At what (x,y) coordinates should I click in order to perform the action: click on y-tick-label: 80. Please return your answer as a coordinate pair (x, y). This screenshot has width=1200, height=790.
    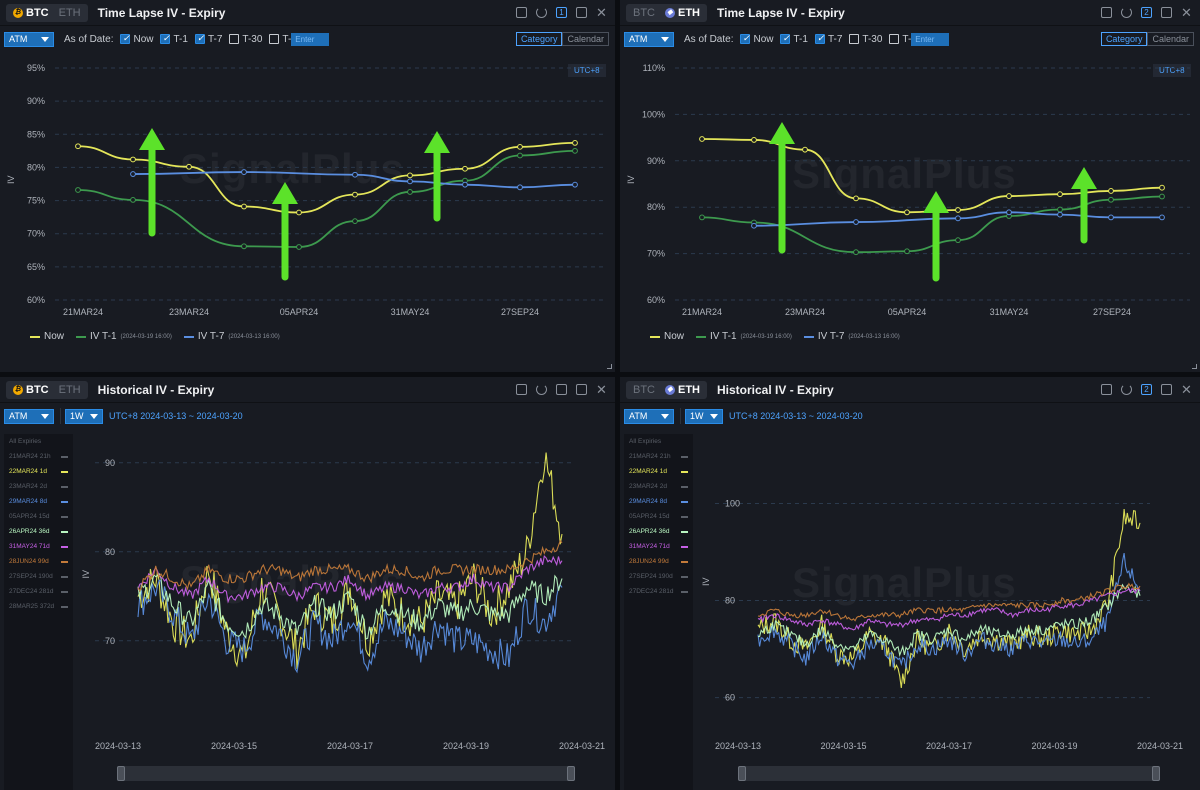
    Looking at the image, I should click on (730, 601).